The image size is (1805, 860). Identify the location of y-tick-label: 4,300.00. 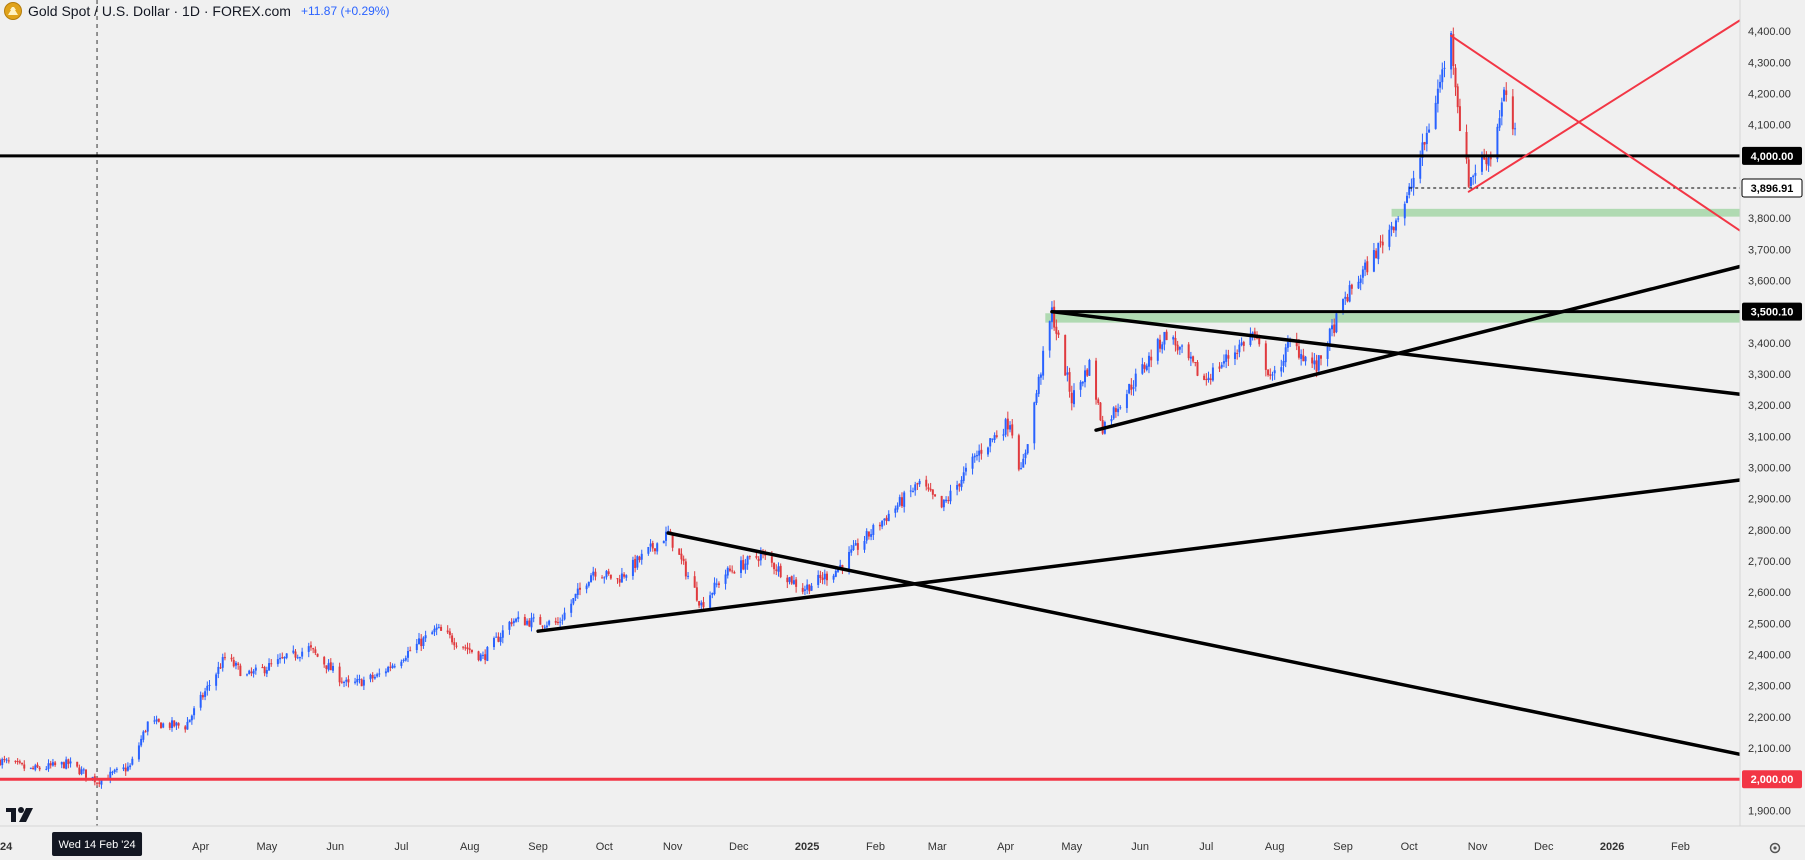
(1769, 63).